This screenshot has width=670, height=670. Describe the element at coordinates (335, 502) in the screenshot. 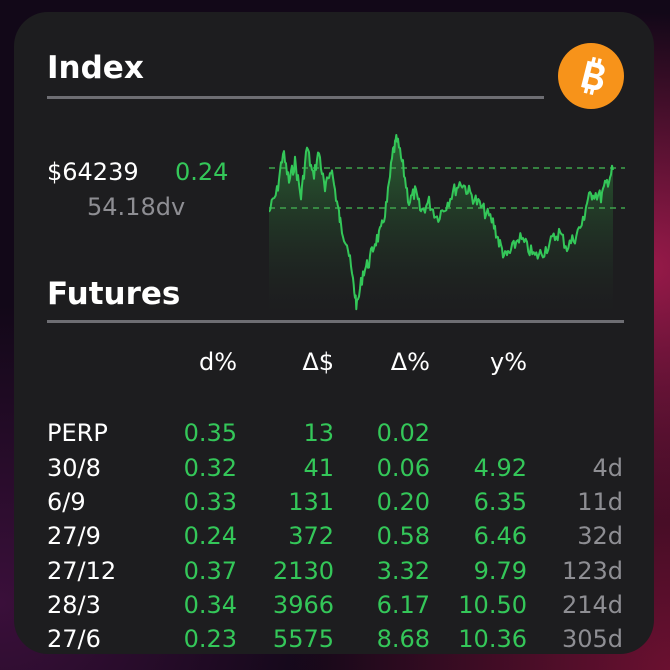

I see `table-row: 6/9 0.33 131 0.20 6.35 11d` at that location.